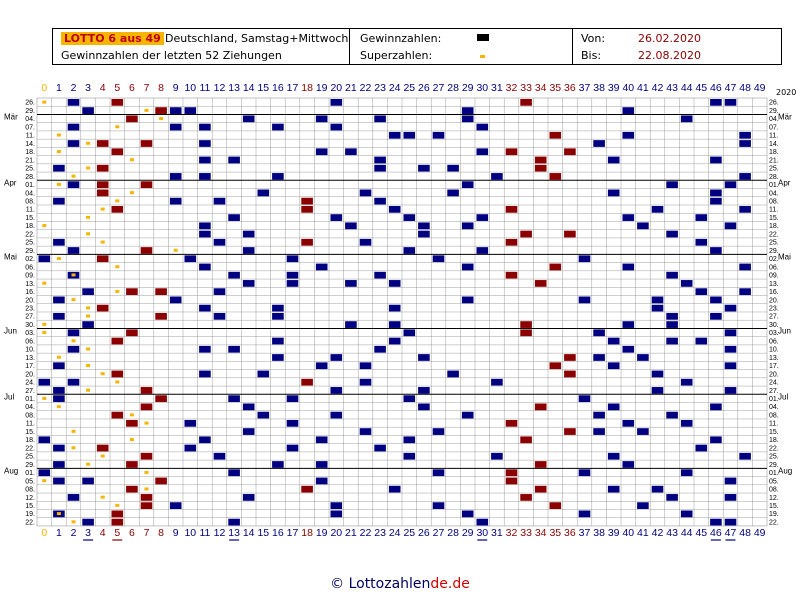 The image size is (800, 600). I want to click on column-label-bottom: 6, so click(132, 533).